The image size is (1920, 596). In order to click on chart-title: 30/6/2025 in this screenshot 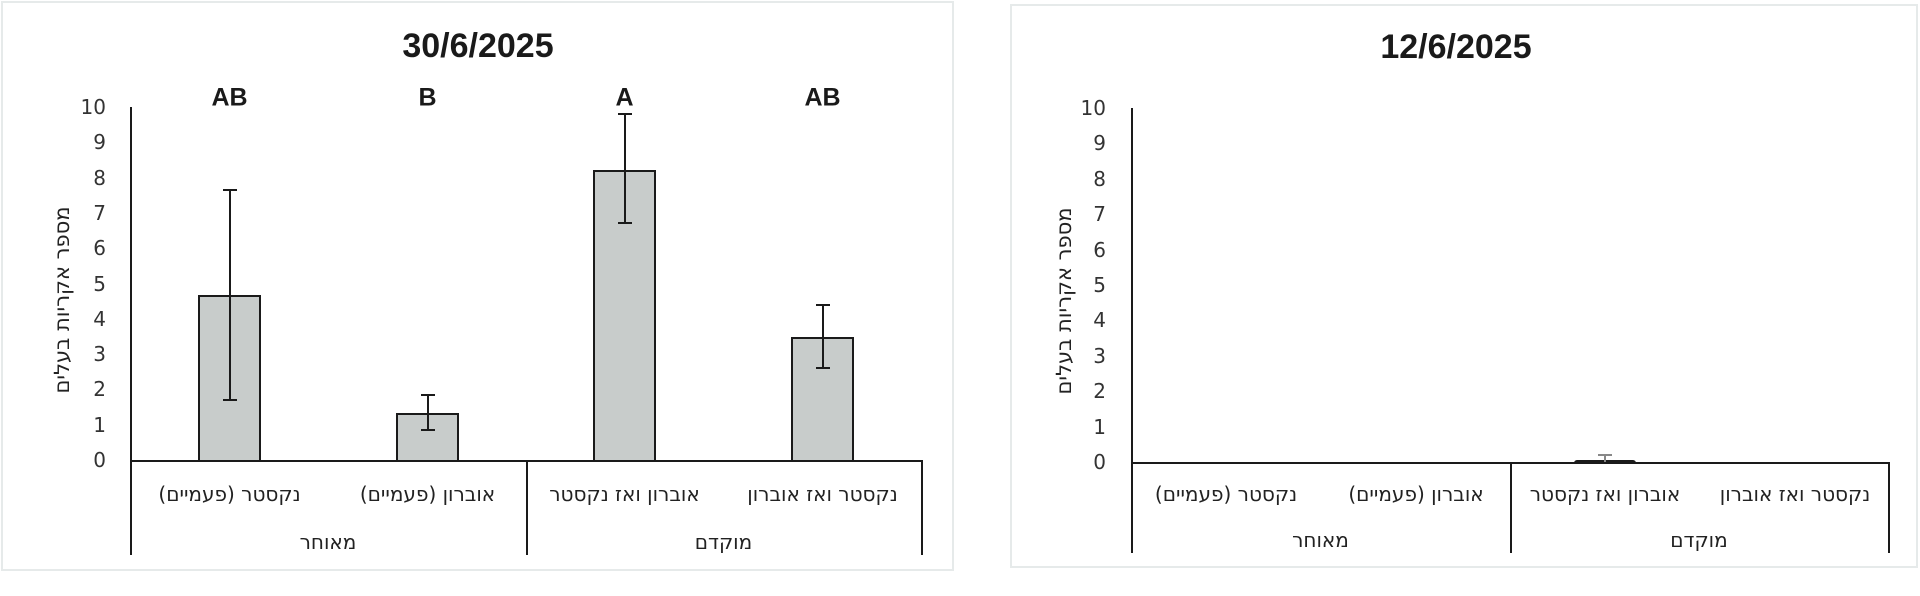, I will do `click(478, 46)`.